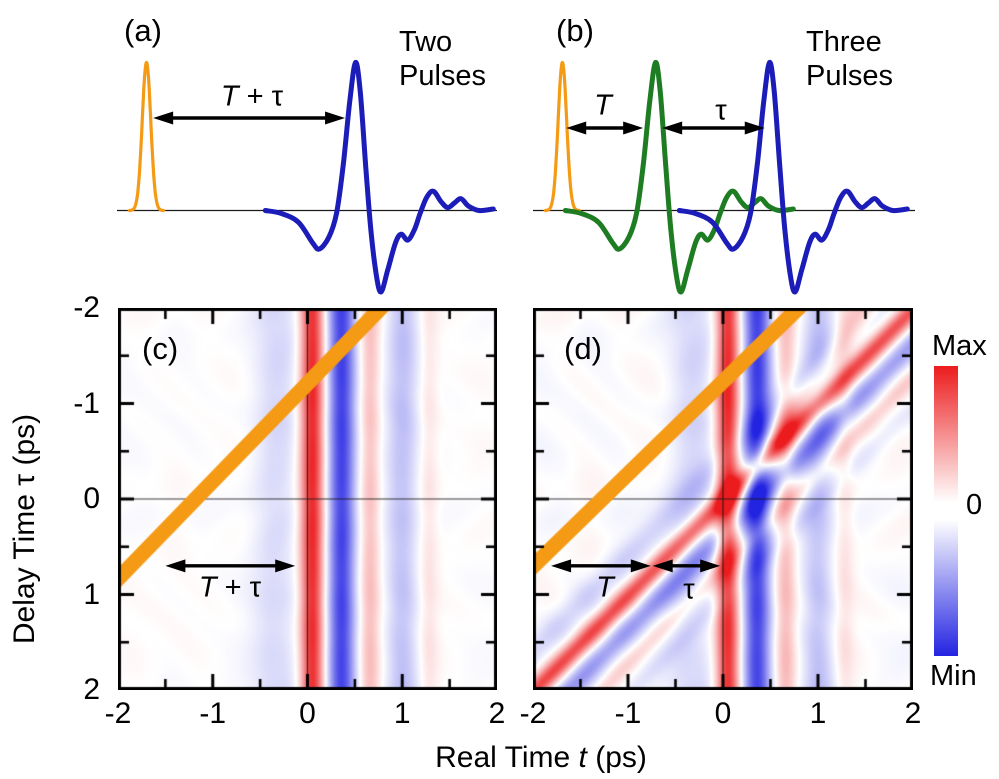 Image resolution: width=999 pixels, height=779 pixels. I want to click on panel-a-delay-label: T + τ, so click(252, 97).